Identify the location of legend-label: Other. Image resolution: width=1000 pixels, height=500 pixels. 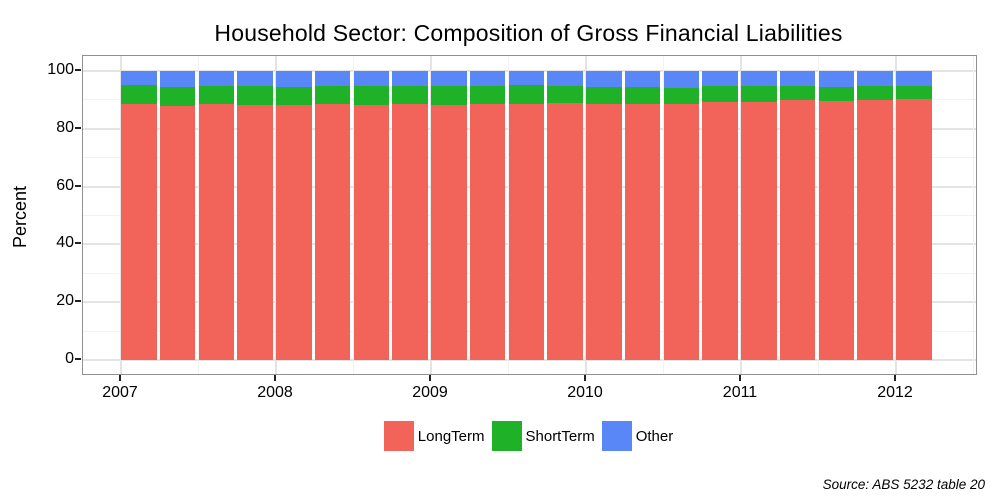
(654, 436).